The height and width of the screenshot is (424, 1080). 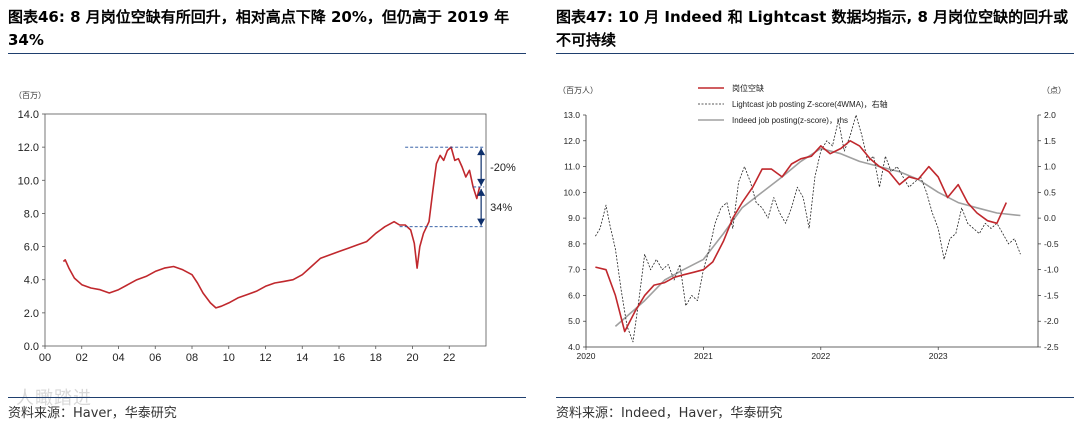 What do you see at coordinates (92, 413) in the screenshot?
I see `source-note: 资料来源：Haver，华泰研究` at bounding box center [92, 413].